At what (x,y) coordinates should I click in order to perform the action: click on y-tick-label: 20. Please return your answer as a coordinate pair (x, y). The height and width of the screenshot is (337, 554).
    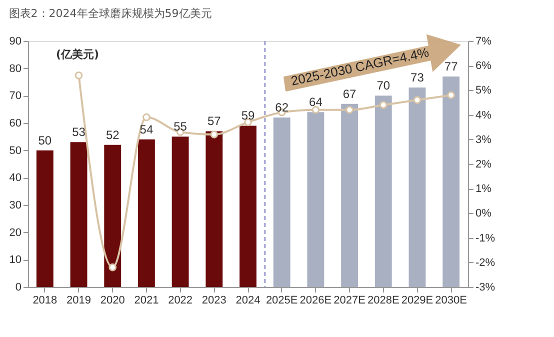
    Looking at the image, I should click on (15, 232).